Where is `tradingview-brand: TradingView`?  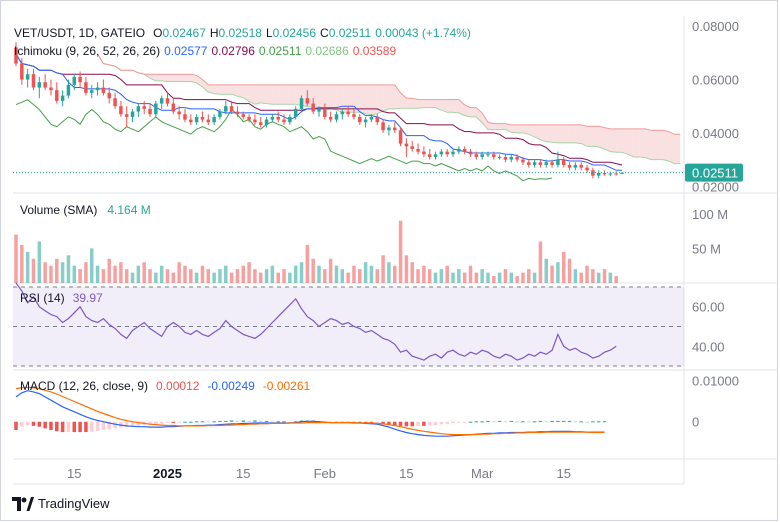 tradingview-brand: TradingView is located at coordinates (74, 503).